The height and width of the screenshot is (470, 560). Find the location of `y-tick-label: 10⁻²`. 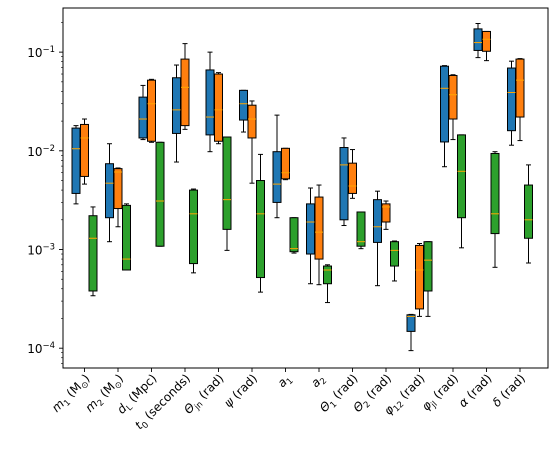

y-tick-label: 10⁻² is located at coordinates (41, 151).